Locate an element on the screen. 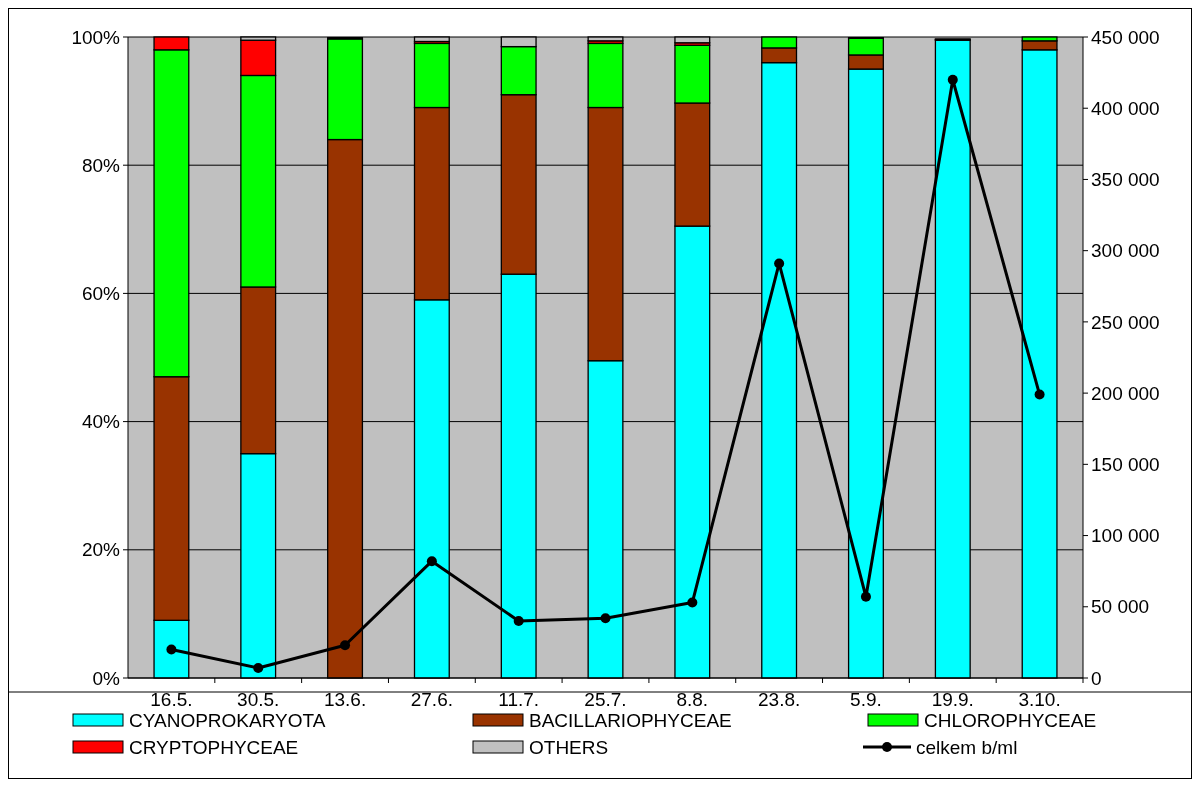  y2-tick-label: 50 000 is located at coordinates (1120, 607).